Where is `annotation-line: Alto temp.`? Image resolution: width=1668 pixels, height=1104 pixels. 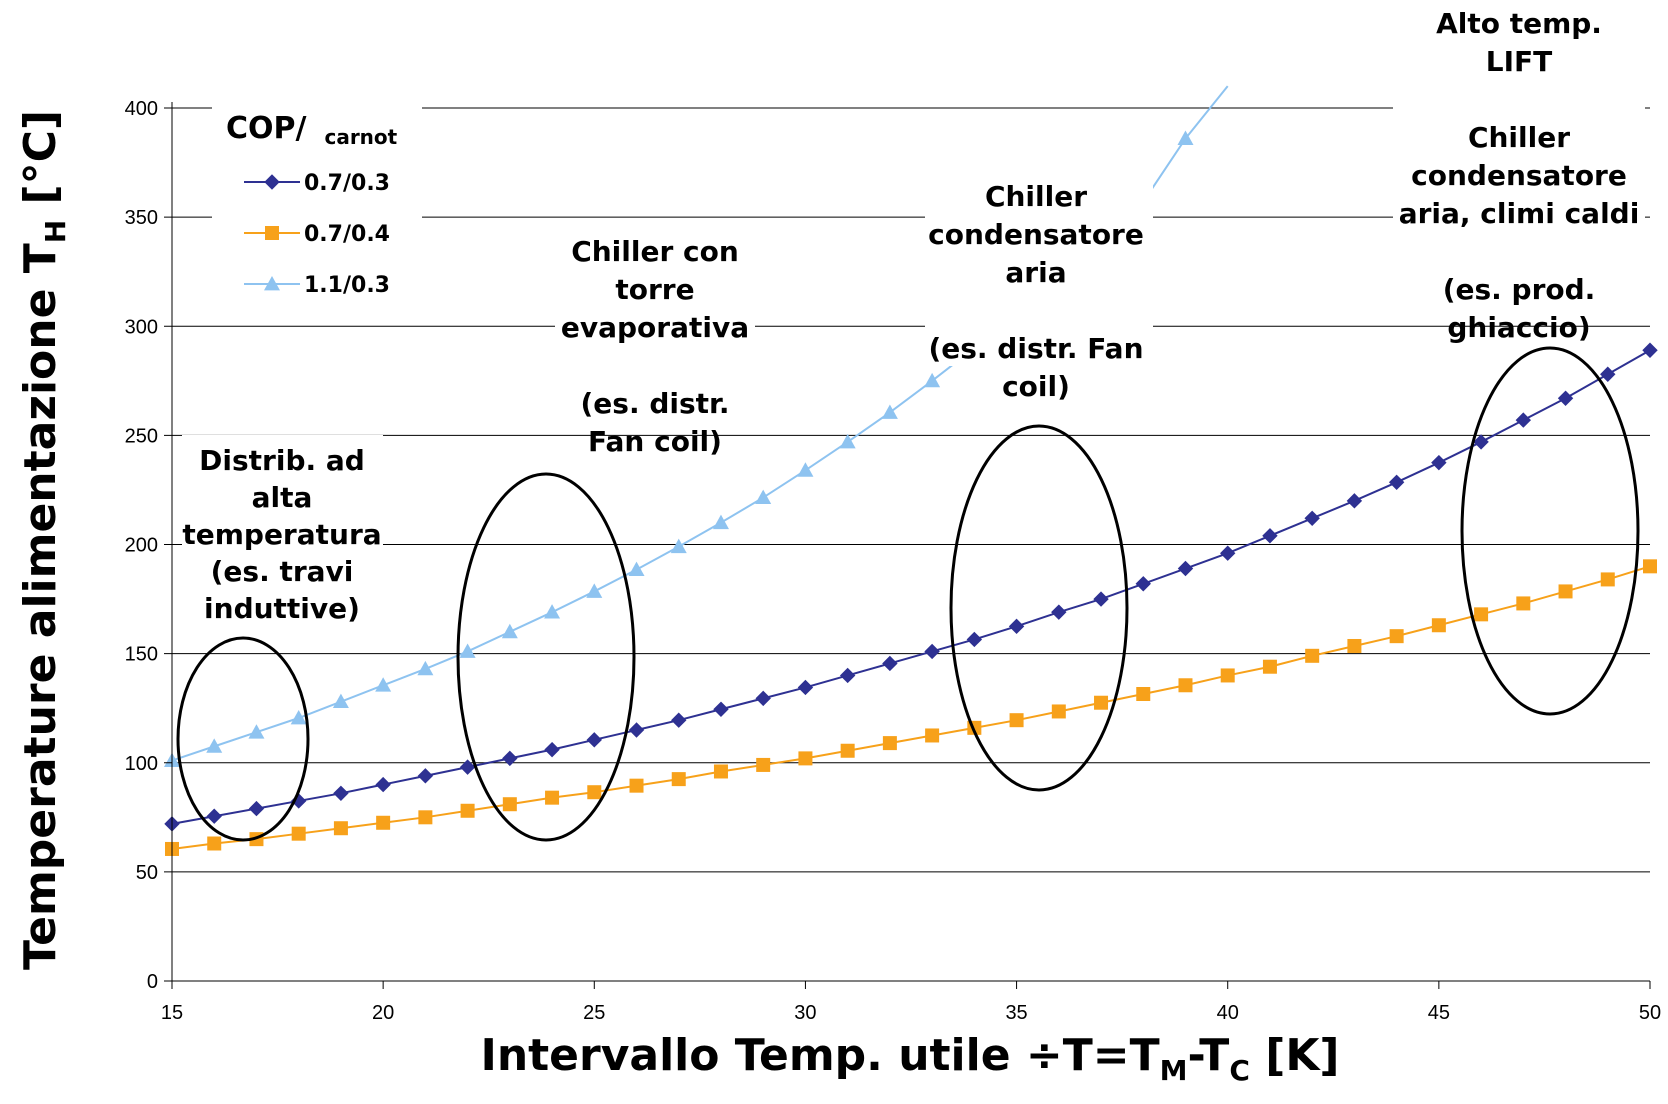
annotation-line: Alto temp. is located at coordinates (1519, 23).